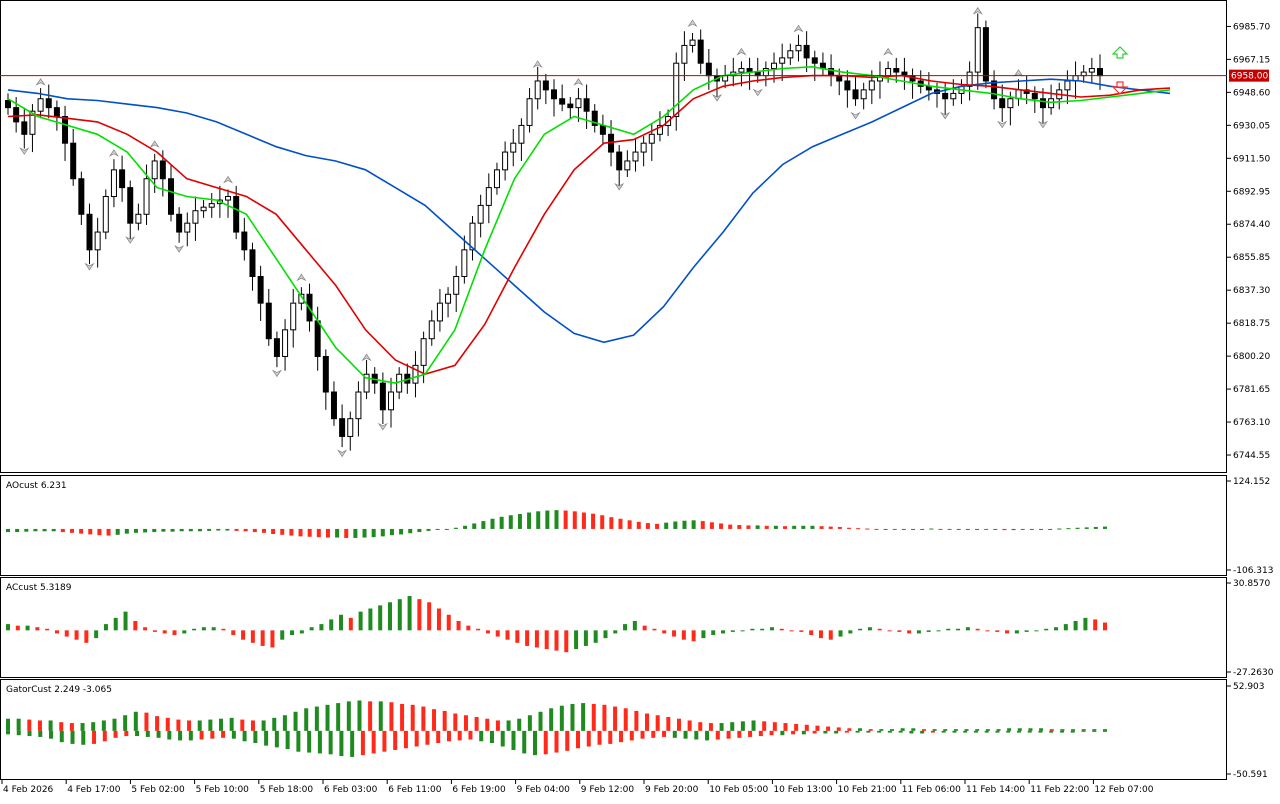 The image size is (1280, 804). Describe the element at coordinates (802, 790) in the screenshot. I see `time-tick-label: 10 Feb 13:00` at that location.